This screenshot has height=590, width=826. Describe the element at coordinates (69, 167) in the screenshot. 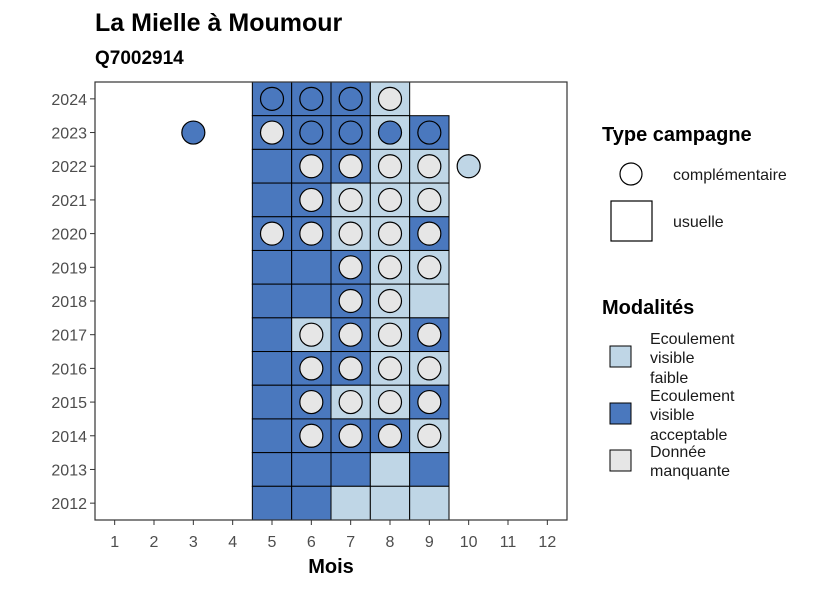

I see `y-tick-label-2022: 2022` at that location.